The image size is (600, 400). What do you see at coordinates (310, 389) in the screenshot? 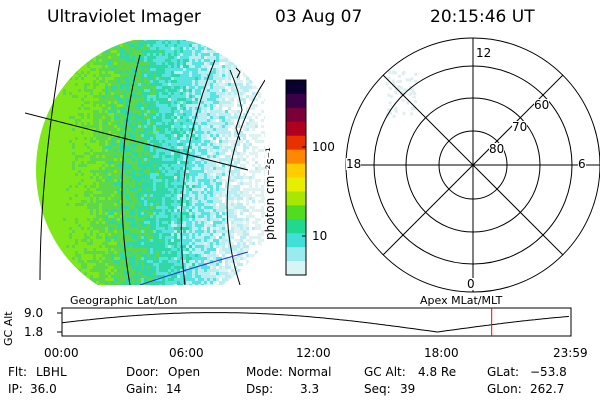
I see `dsp-value: 3.3` at bounding box center [310, 389].